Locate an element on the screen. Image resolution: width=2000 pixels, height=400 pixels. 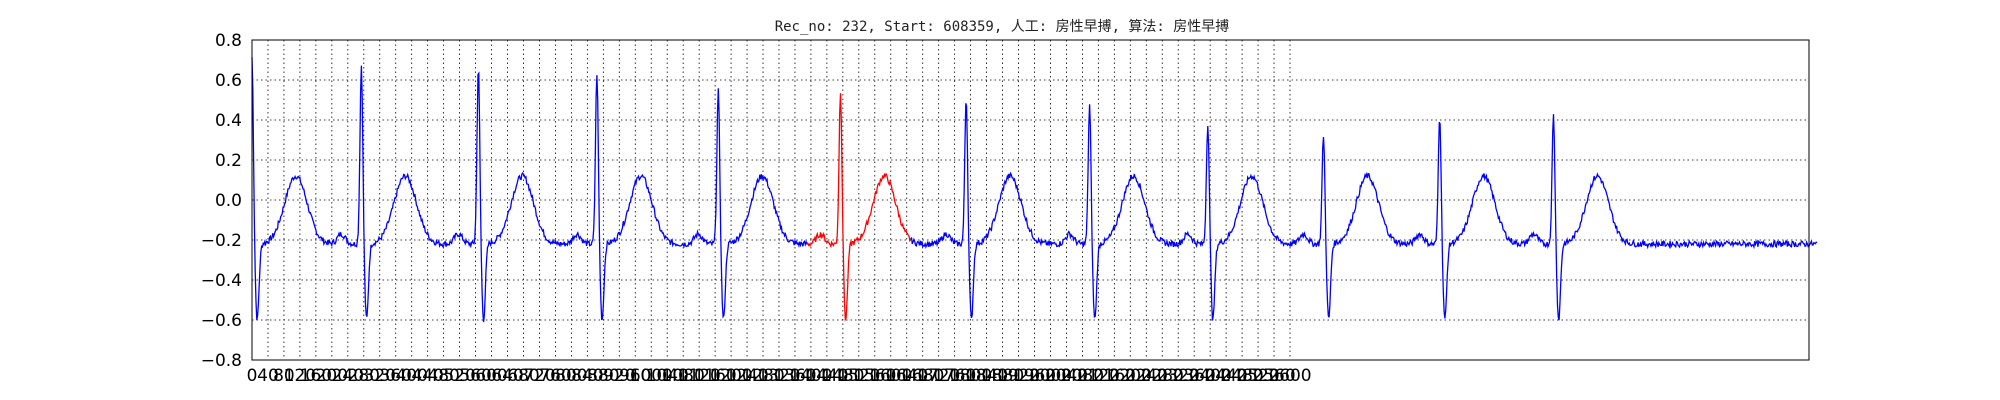
x-tick-label: 240 is located at coordinates (348, 376).